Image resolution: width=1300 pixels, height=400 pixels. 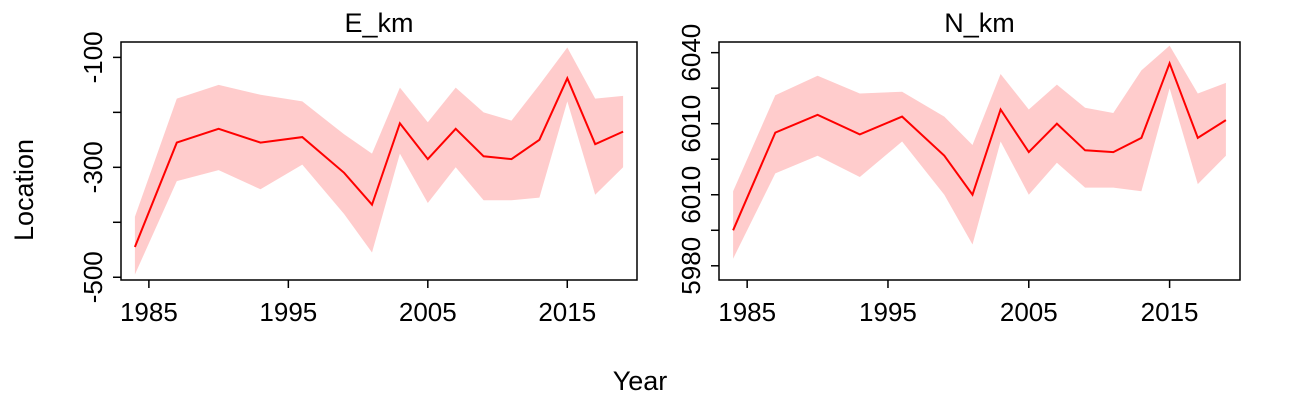 What do you see at coordinates (691, 53) in the screenshot?
I see `panel-2-y-tick-label: 6040` at bounding box center [691, 53].